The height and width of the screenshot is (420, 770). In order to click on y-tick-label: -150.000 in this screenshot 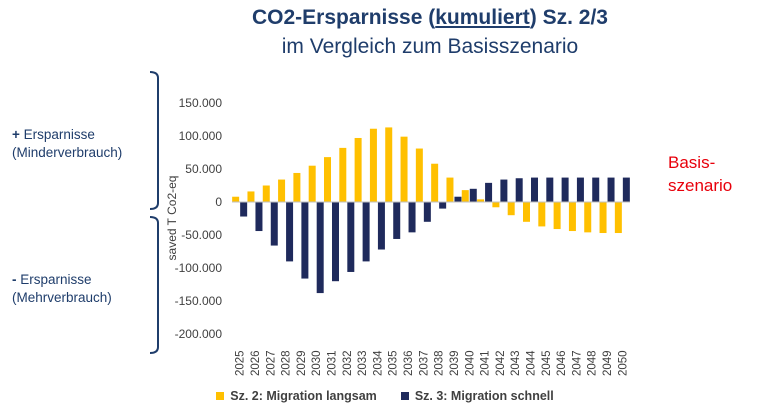, I will do `click(199, 301)`.